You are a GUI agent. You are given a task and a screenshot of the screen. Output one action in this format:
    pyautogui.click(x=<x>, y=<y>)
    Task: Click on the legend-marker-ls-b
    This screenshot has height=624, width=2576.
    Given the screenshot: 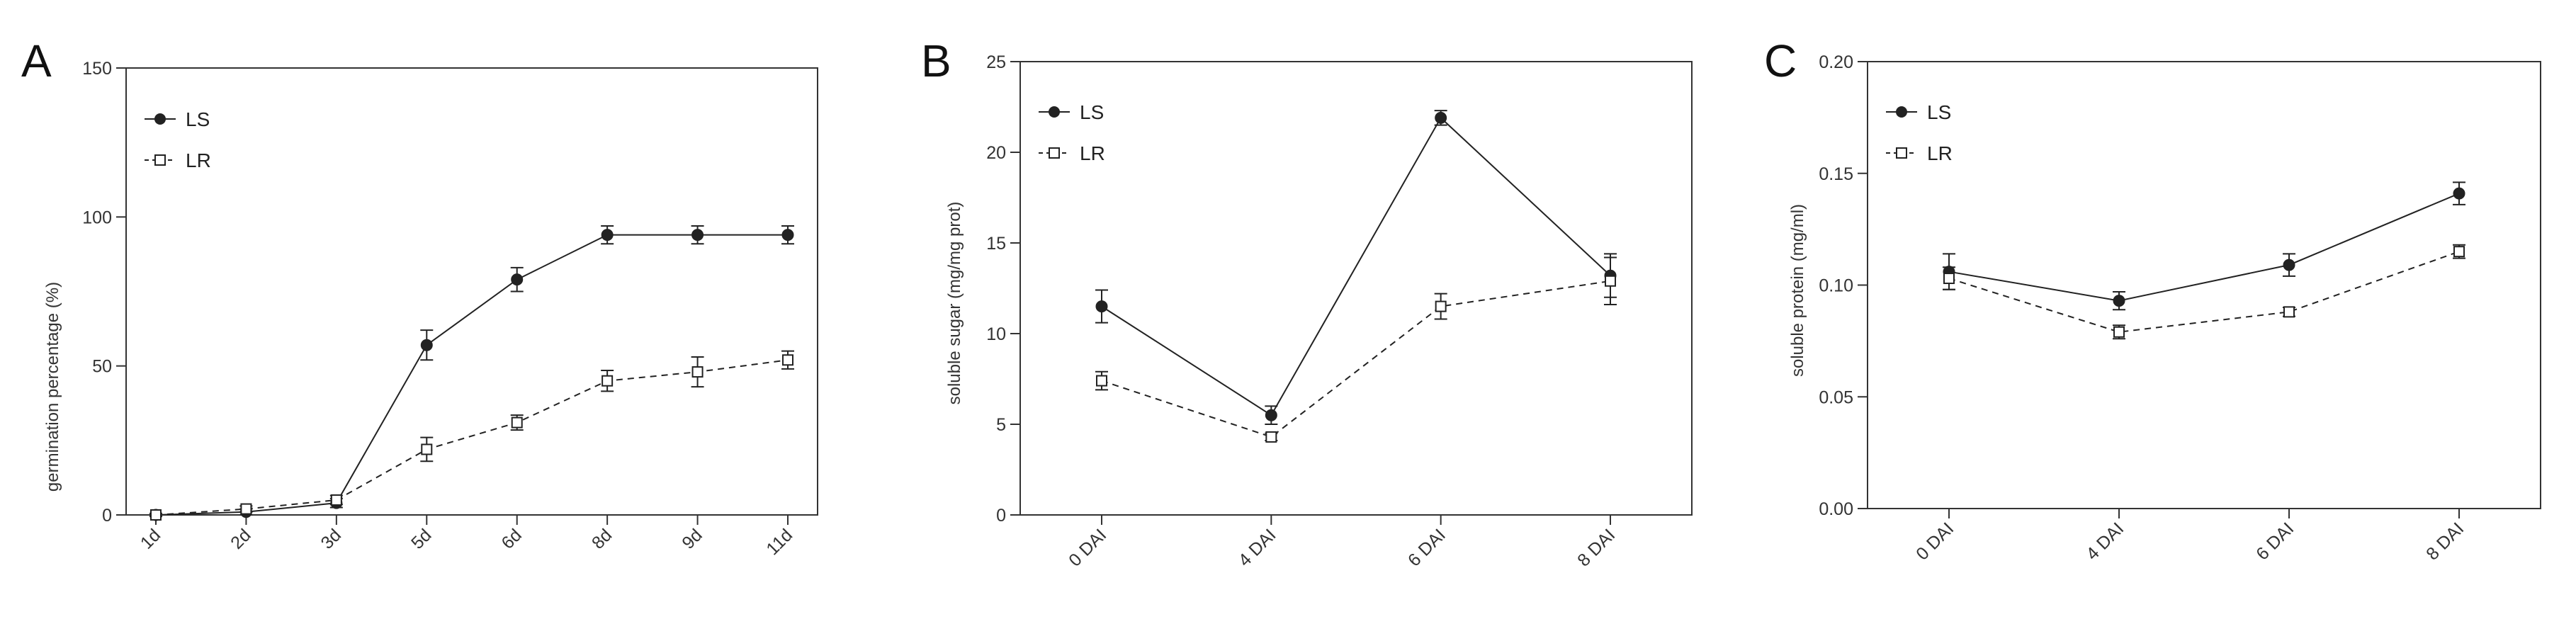 What is the action you would take?
    pyautogui.click(x=1054, y=112)
    